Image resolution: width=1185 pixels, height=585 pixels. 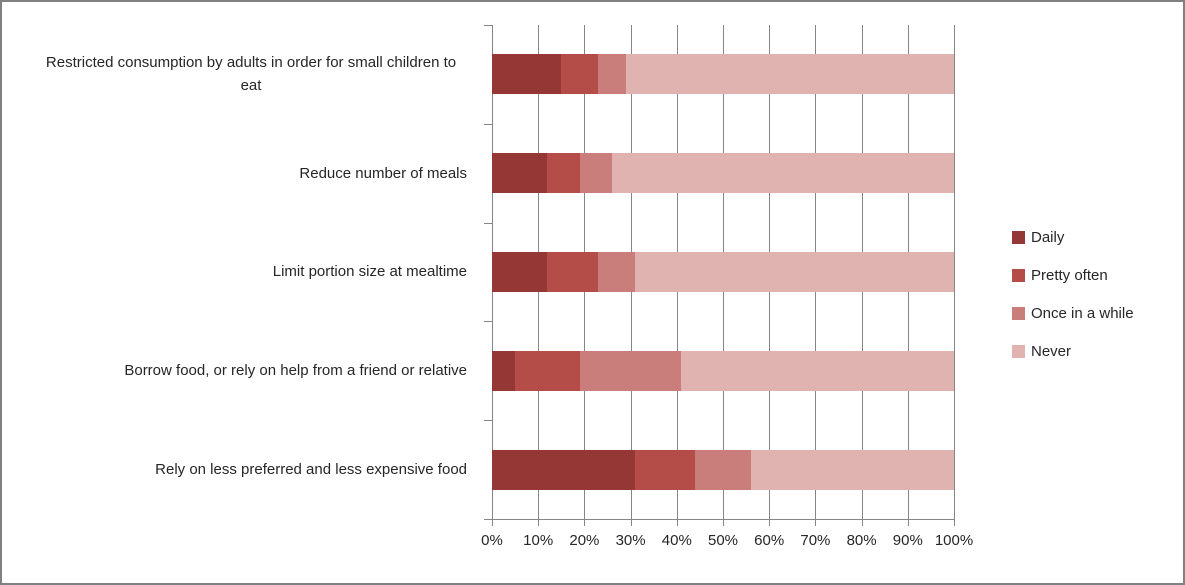 I want to click on x-tick-label: 0%, so click(x=492, y=540).